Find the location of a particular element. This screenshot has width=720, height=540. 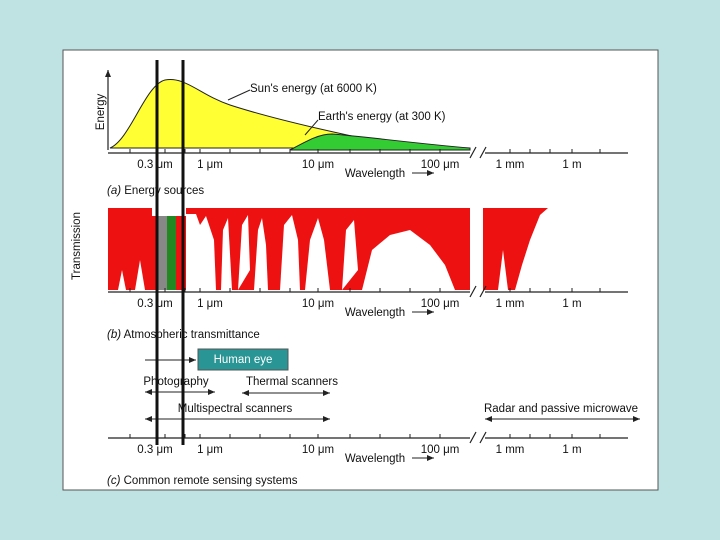

absorption is located at coordinates (515, 249).